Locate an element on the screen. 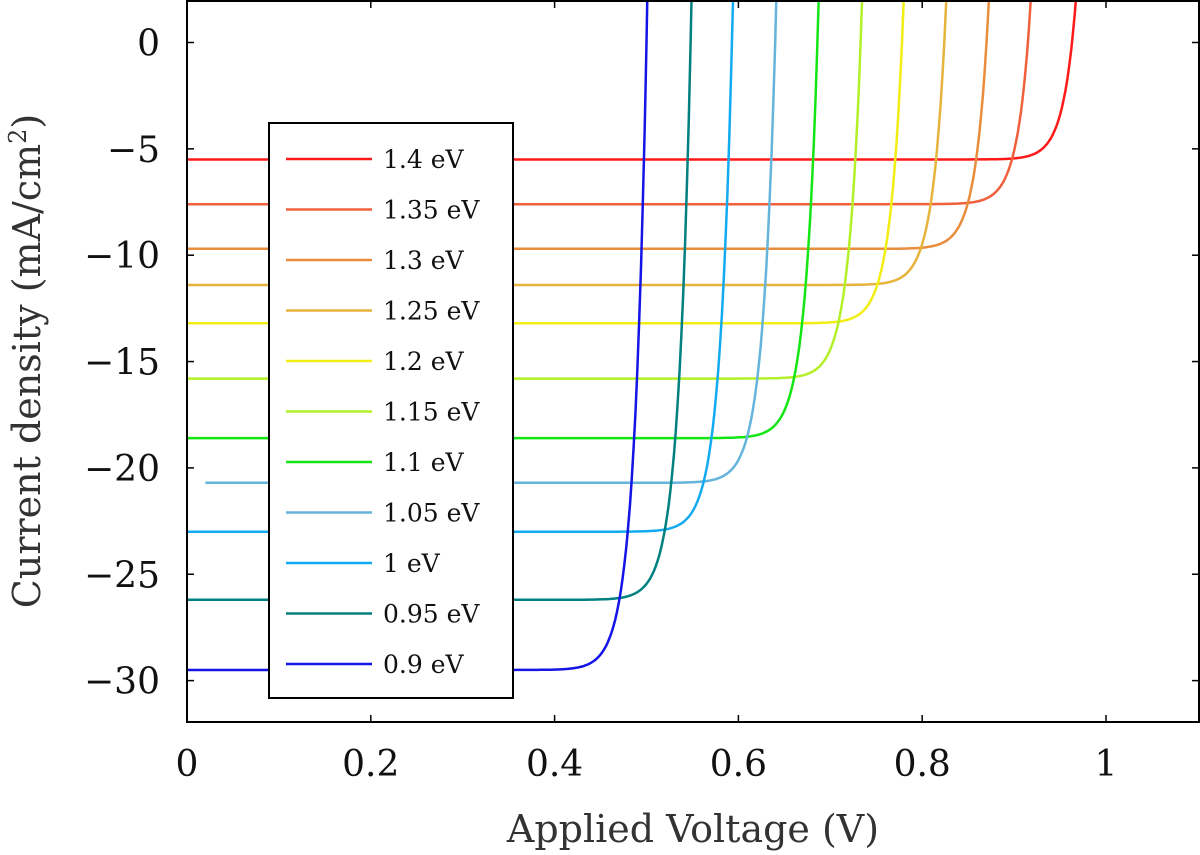  y-tick-label: −15 is located at coordinates (122, 363).